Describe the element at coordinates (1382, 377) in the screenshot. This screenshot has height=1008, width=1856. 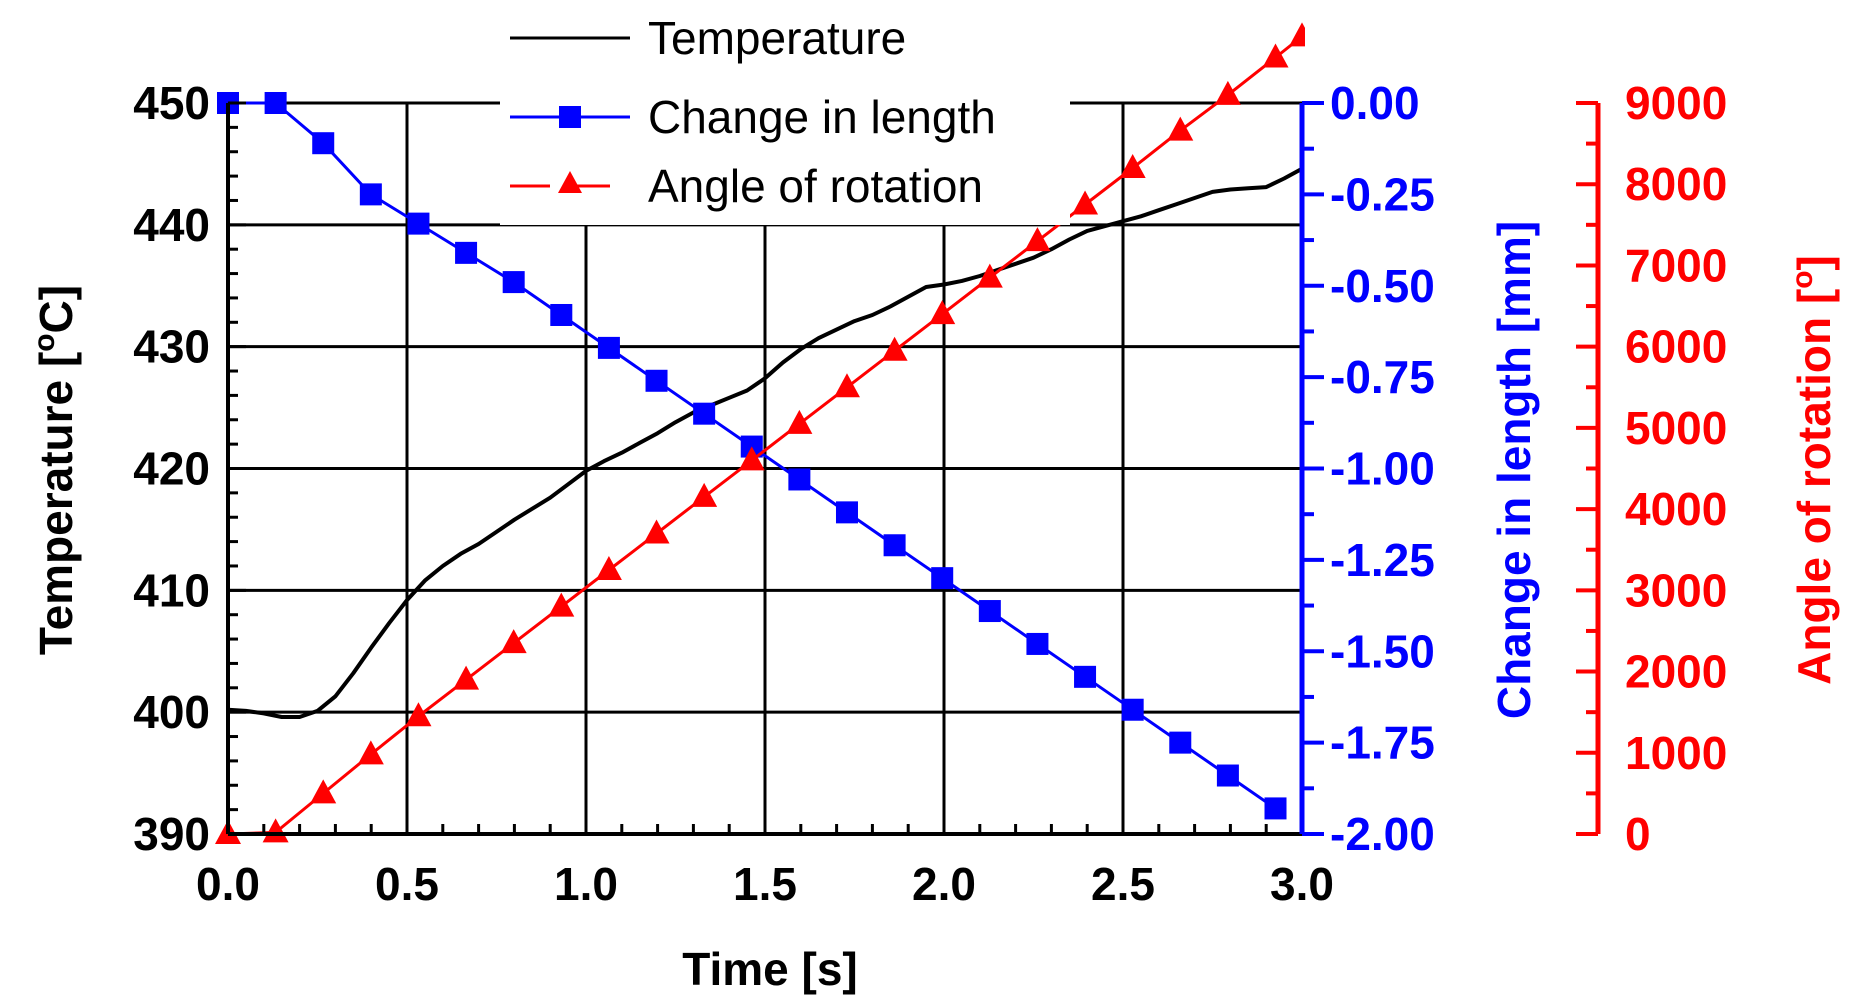
I see `y-tick-label-change-in-length: -0.75` at that location.